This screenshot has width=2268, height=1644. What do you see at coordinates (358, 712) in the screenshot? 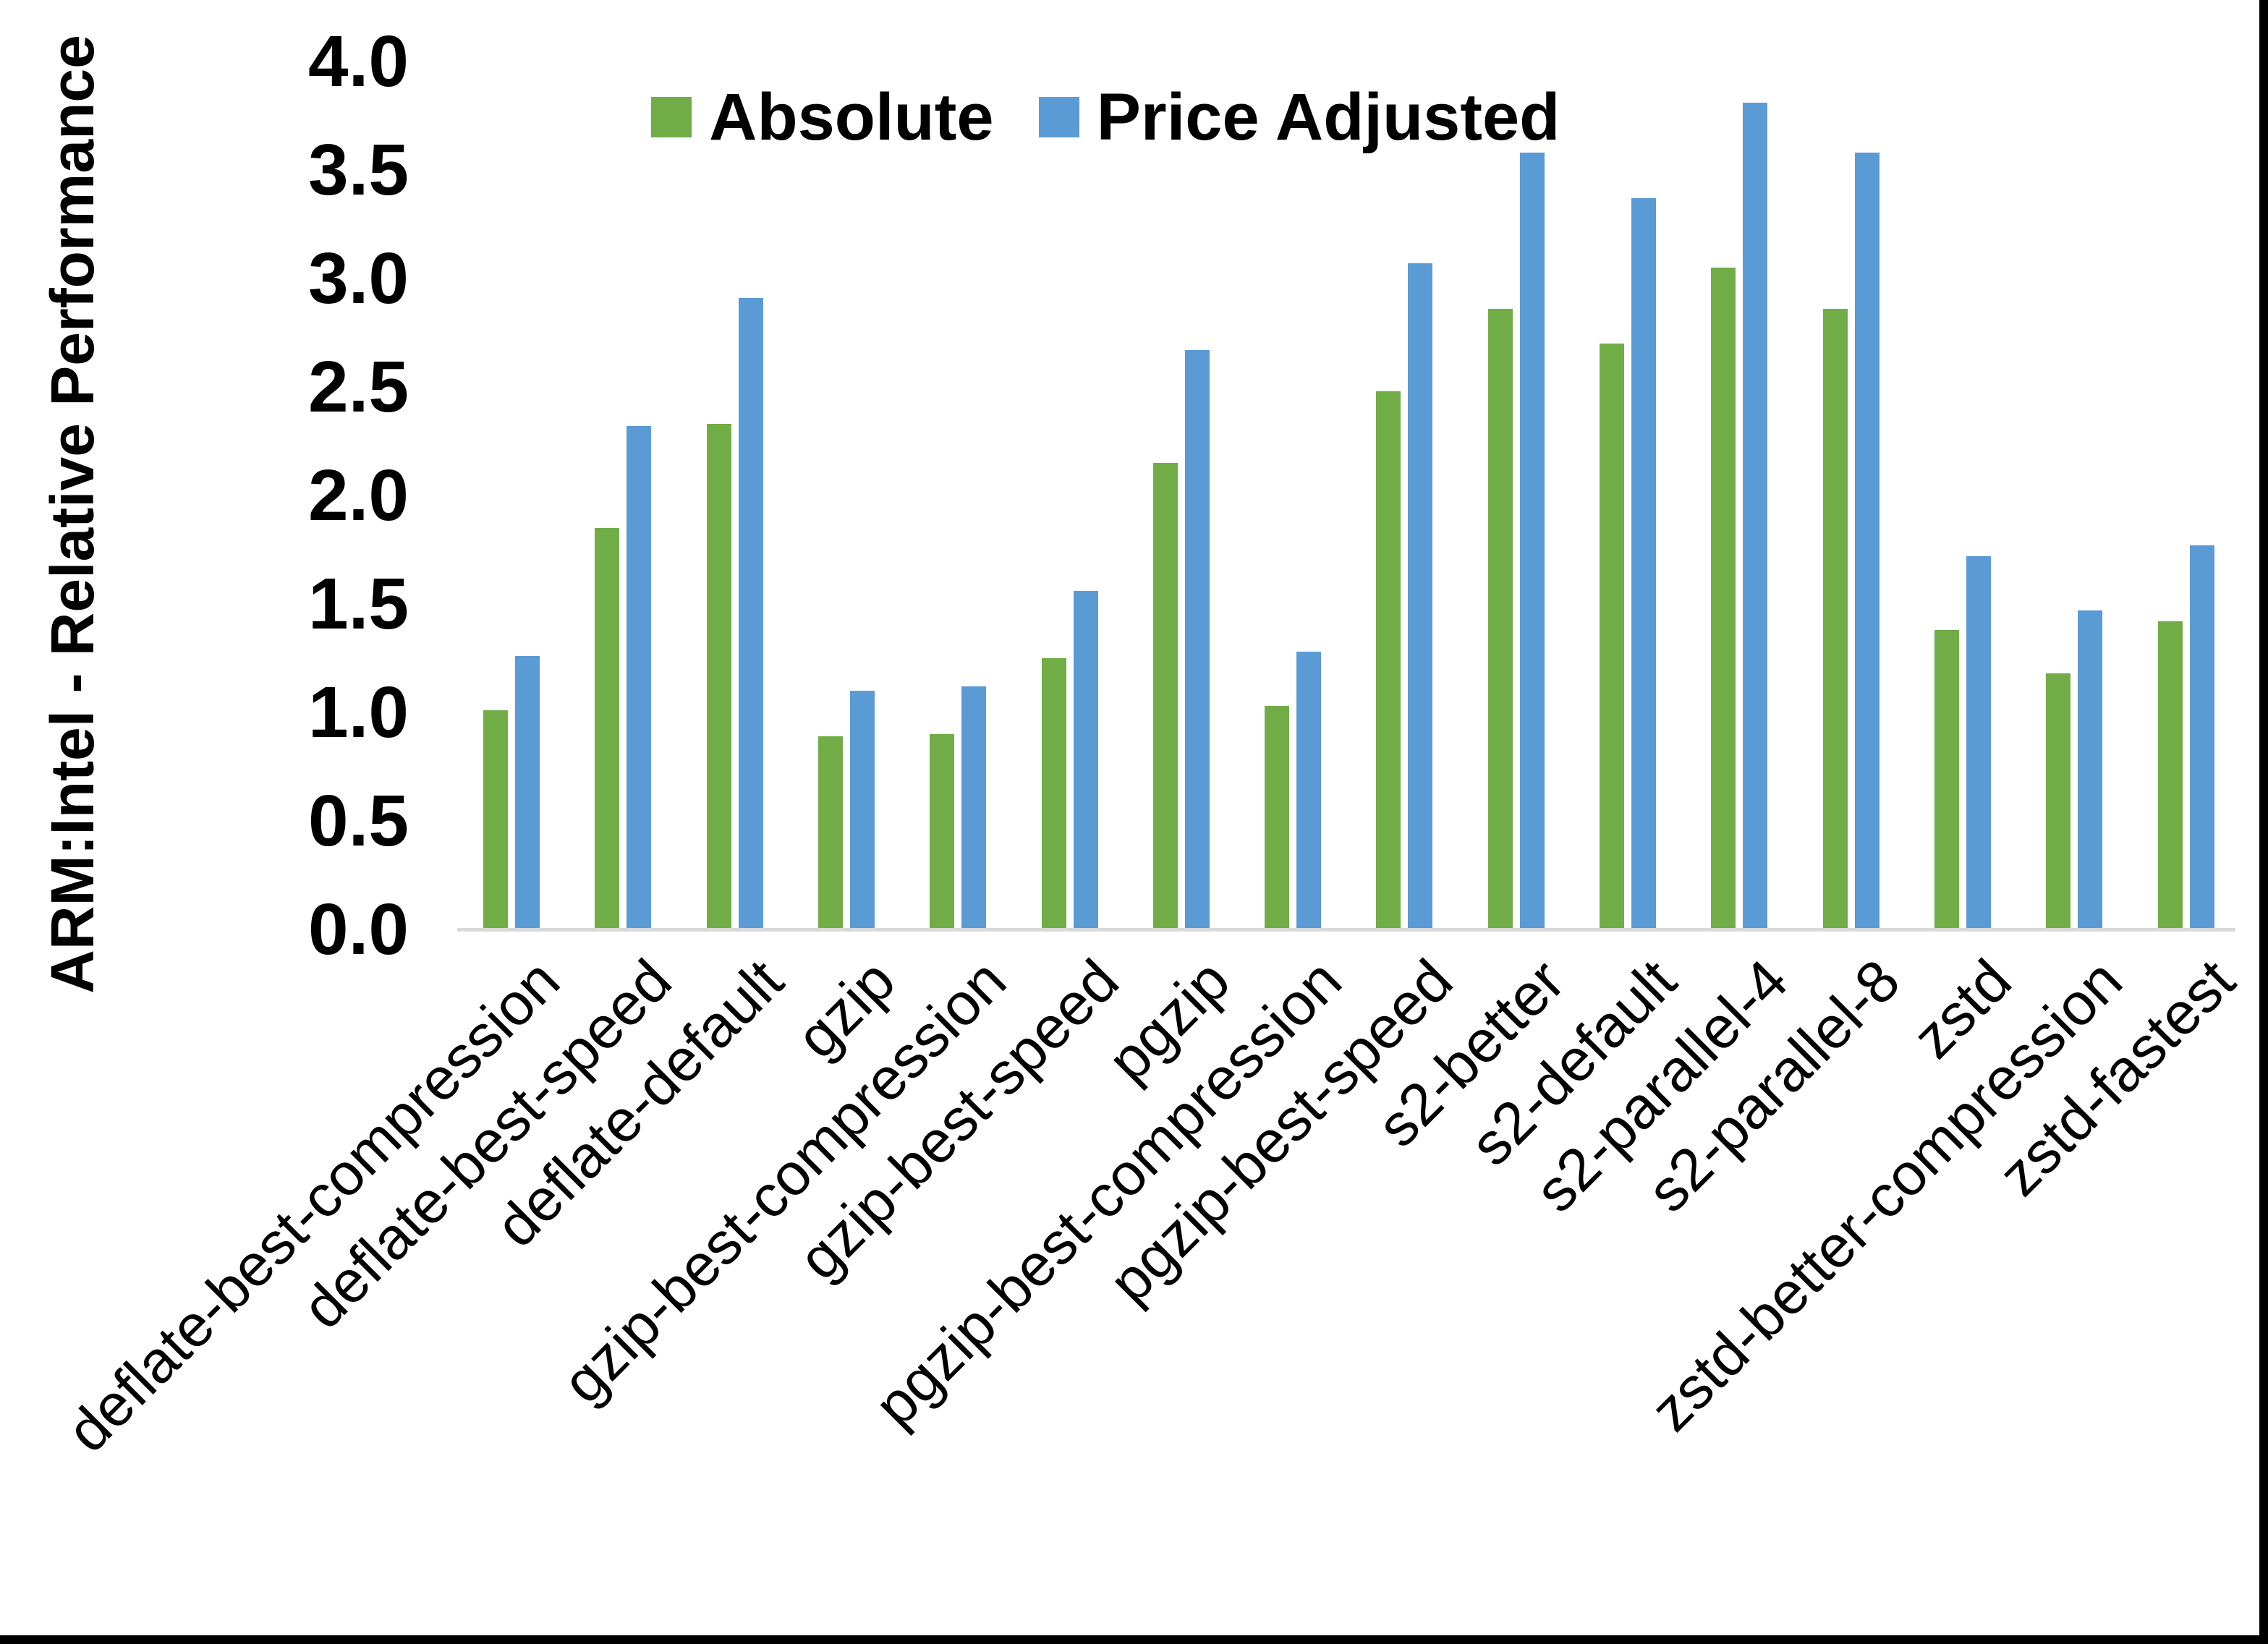
I see `y-tick-label: 1.0` at bounding box center [358, 712].